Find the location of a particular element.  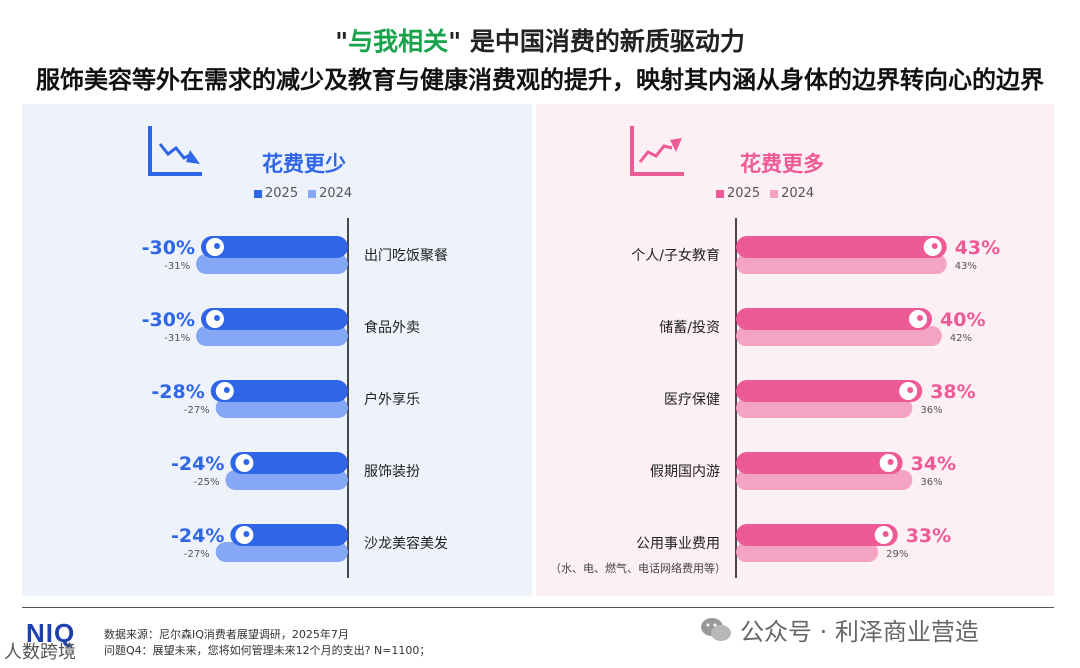

value-label-2025: 43% is located at coordinates (977, 248).